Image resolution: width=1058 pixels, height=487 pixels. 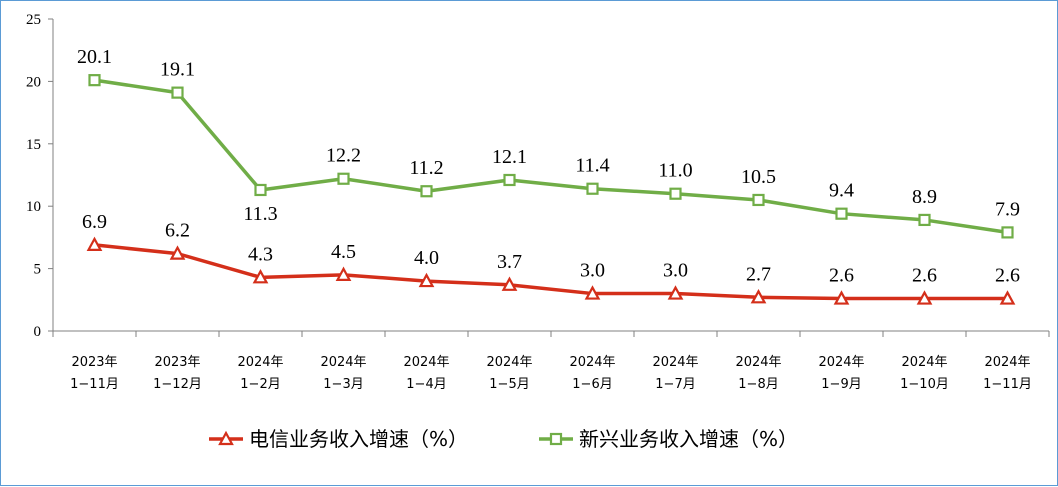 What do you see at coordinates (688, 439) in the screenshot?
I see `legend-label: 新兴业务收入增速（%）` at bounding box center [688, 439].